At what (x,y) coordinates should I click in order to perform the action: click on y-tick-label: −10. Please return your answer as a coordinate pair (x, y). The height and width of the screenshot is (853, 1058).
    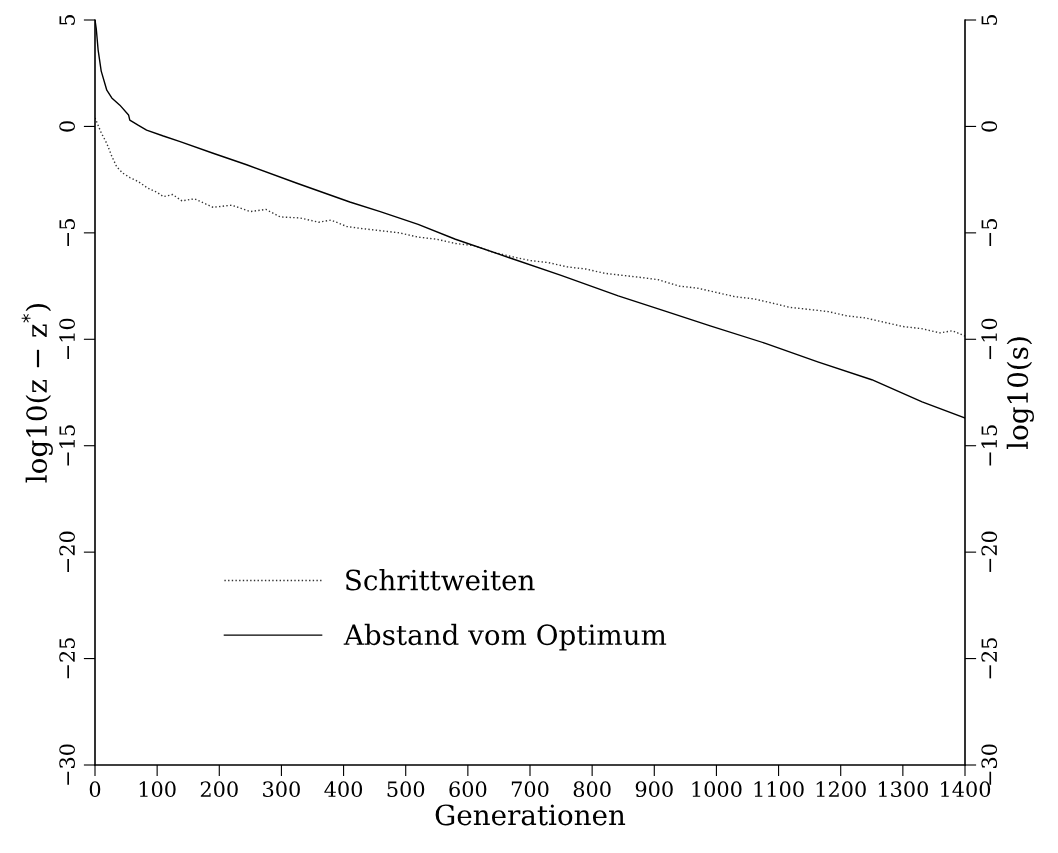
    Looking at the image, I should click on (67, 339).